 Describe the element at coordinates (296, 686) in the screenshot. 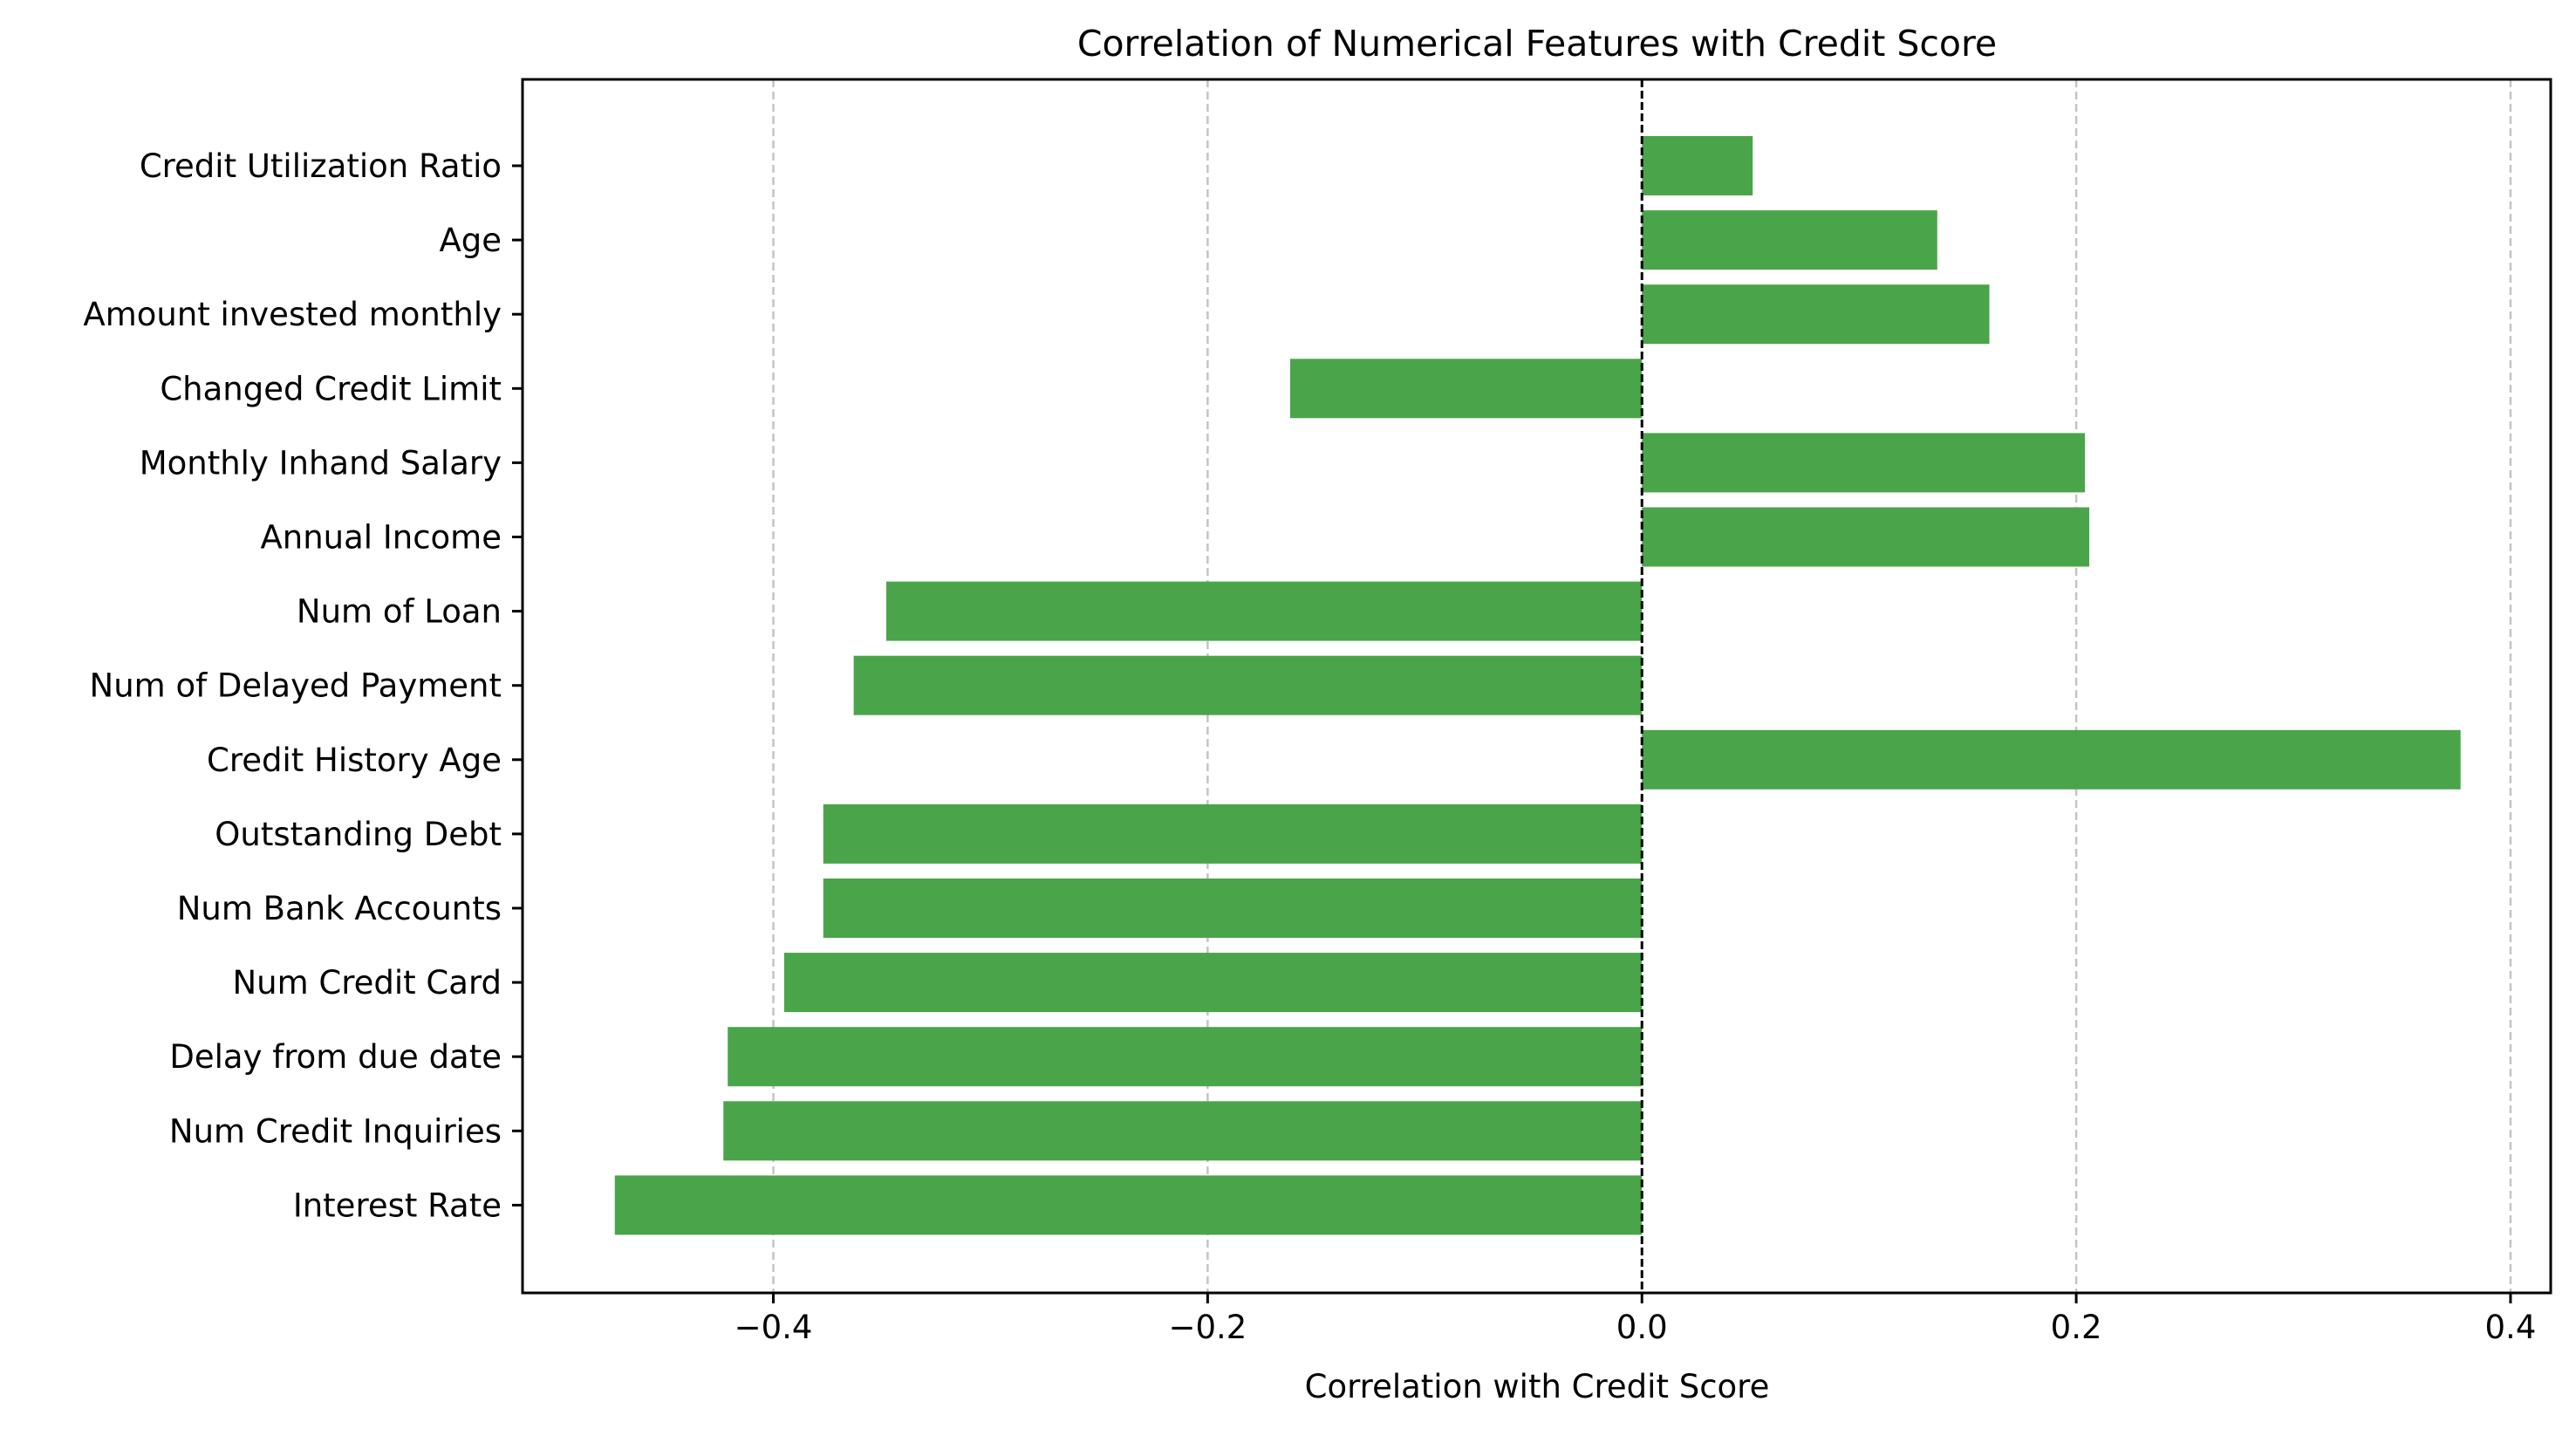

I see `y-tick-label: Num of Delayed Payment` at that location.